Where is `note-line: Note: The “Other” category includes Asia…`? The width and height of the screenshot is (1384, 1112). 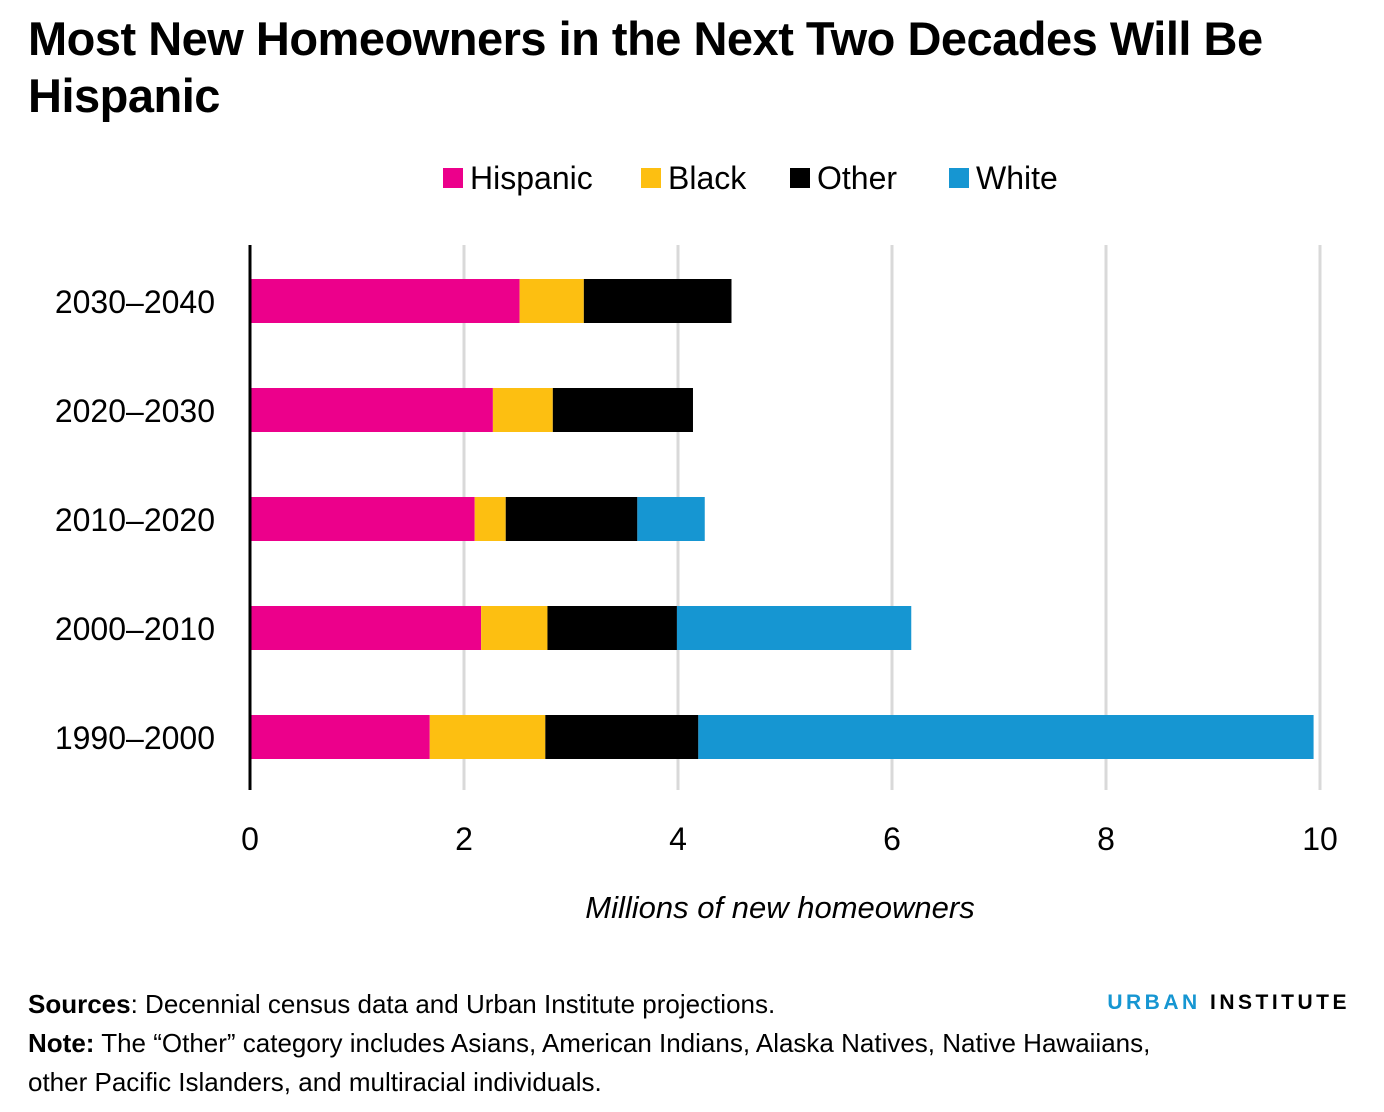
note-line: Note: The “Other” category includes Asia… is located at coordinates (603, 1063).